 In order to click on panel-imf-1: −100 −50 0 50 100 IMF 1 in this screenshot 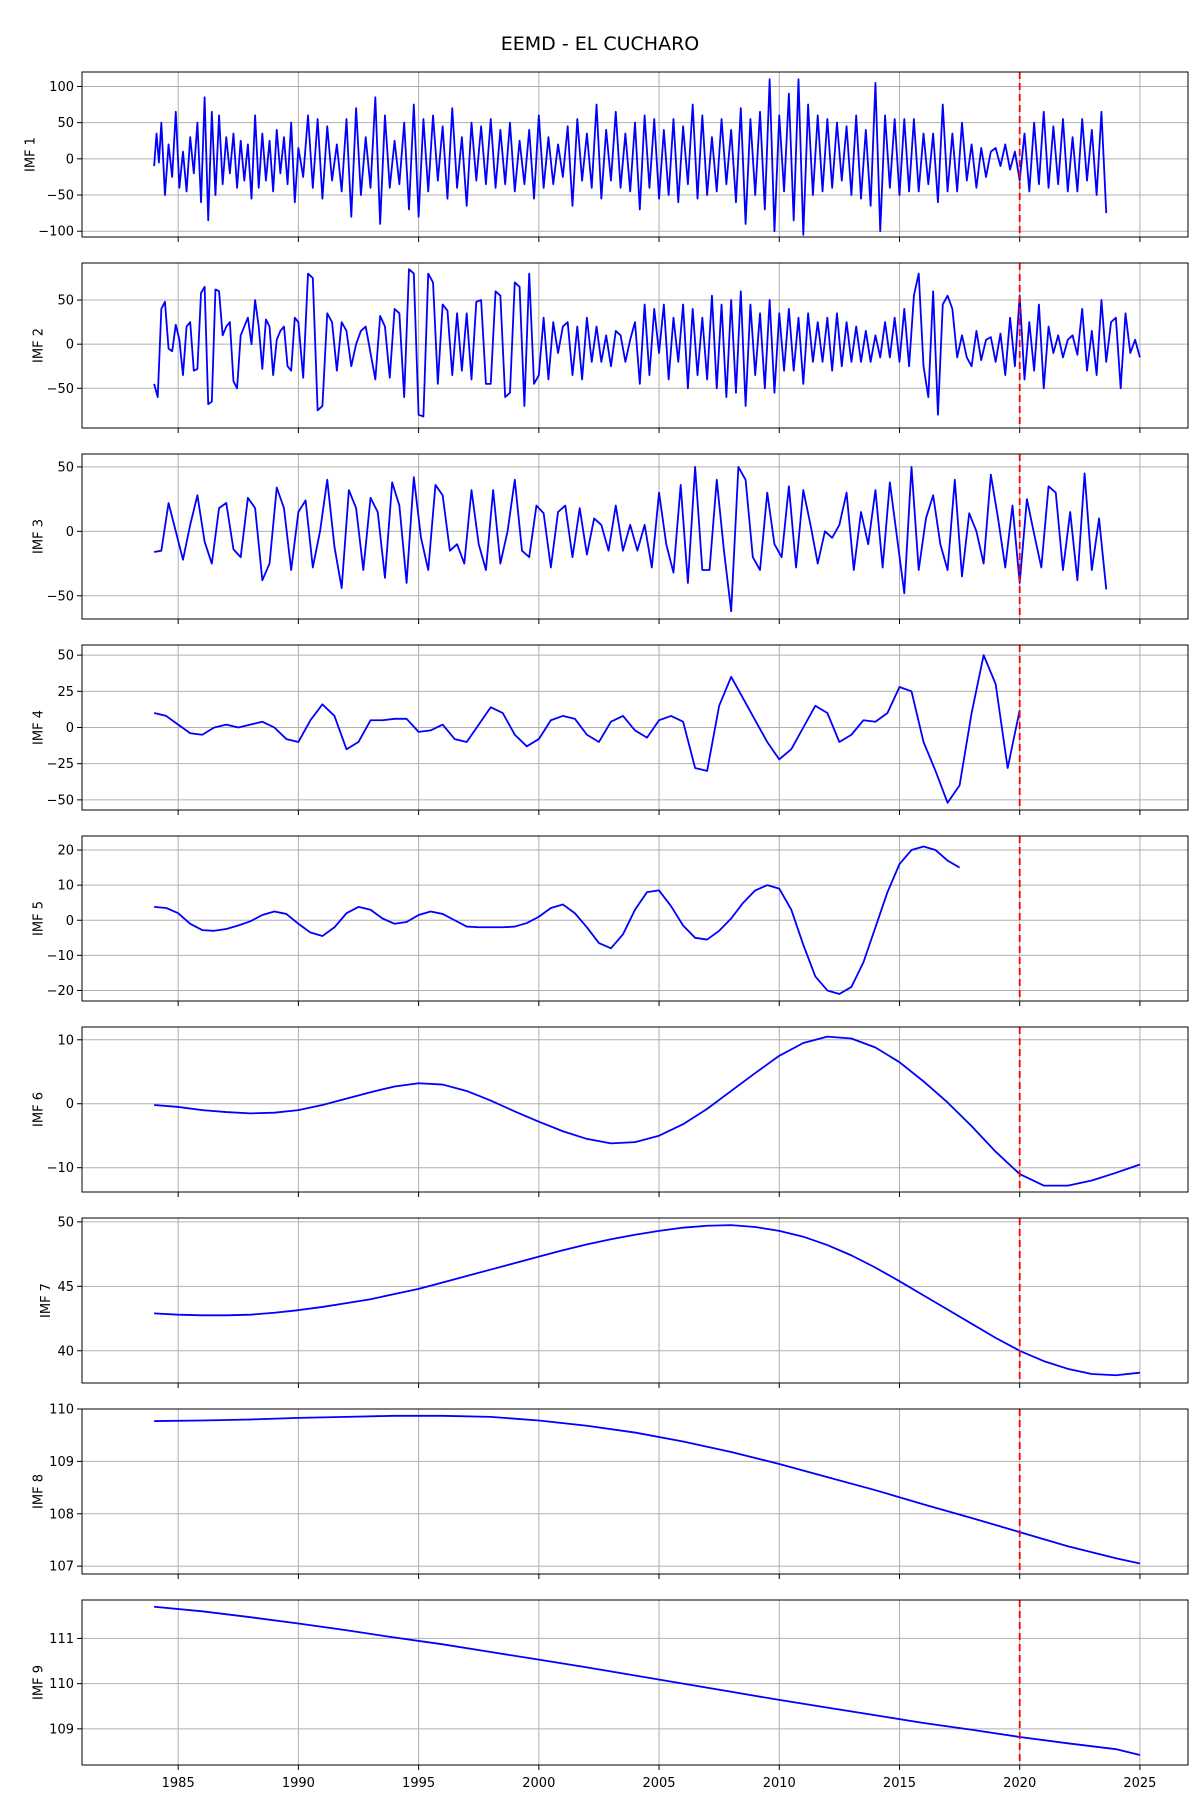, I will do `click(606, 156)`.